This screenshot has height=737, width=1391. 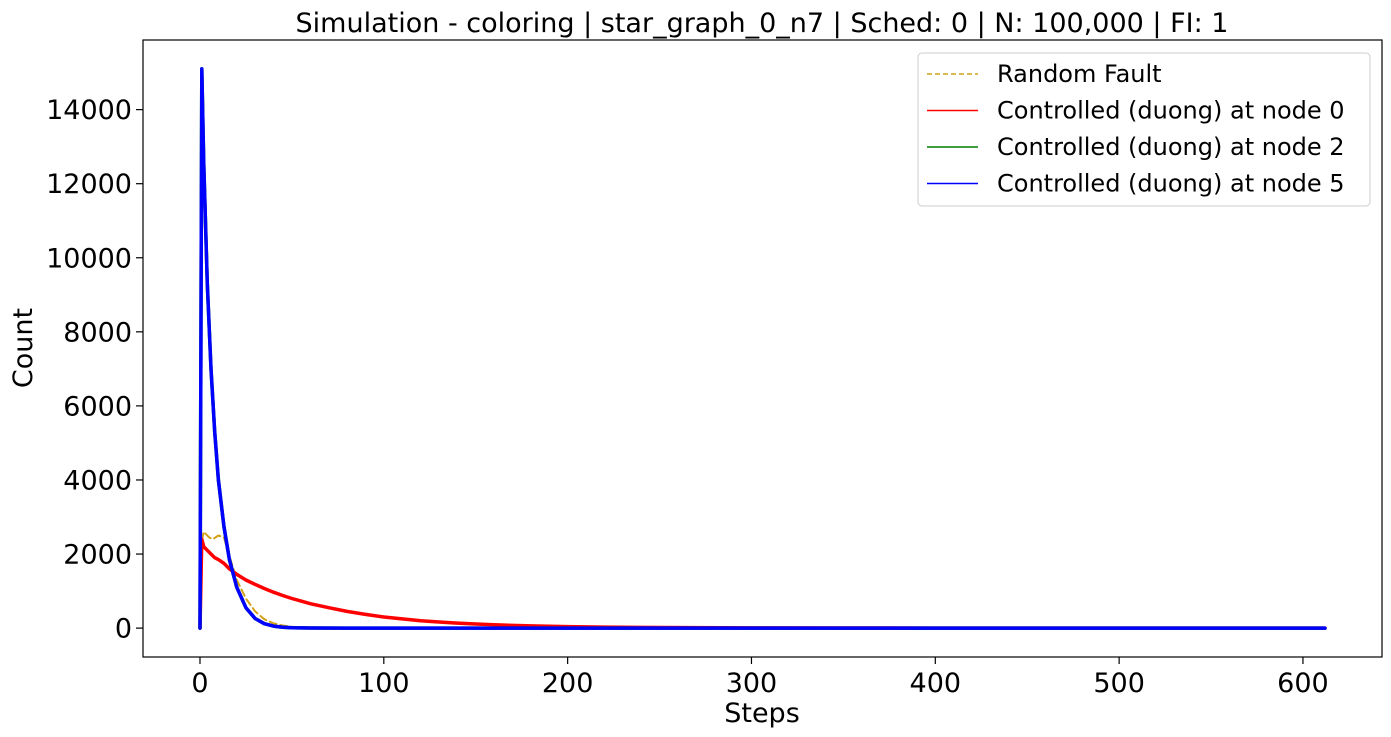 I want to click on y-tick-label: 2000, so click(x=97, y=555).